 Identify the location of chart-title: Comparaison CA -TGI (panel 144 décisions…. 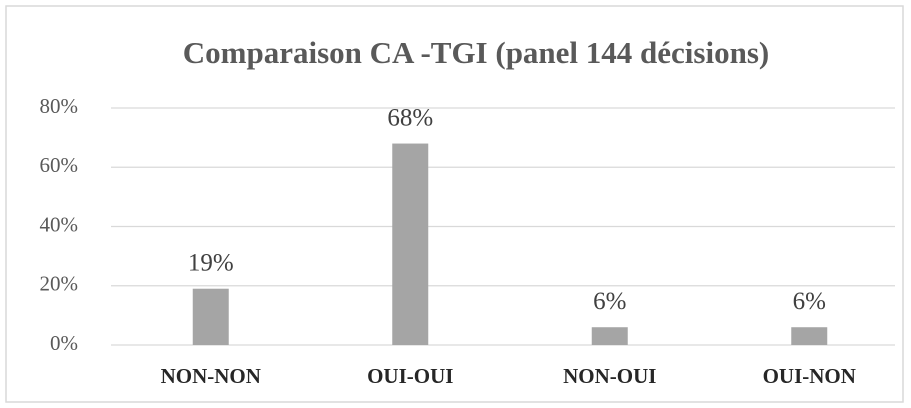
(476, 52).